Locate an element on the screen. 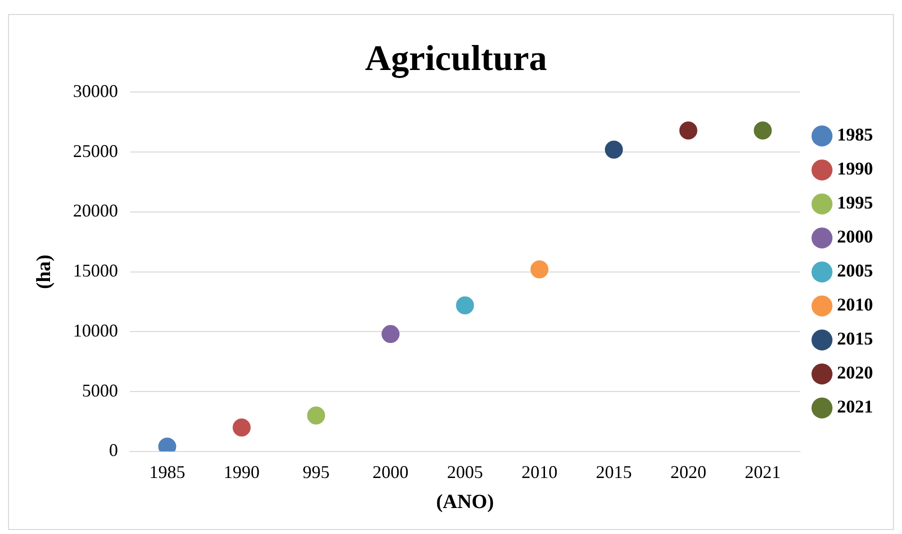  y-axis-title: (ha) is located at coordinates (44, 272).